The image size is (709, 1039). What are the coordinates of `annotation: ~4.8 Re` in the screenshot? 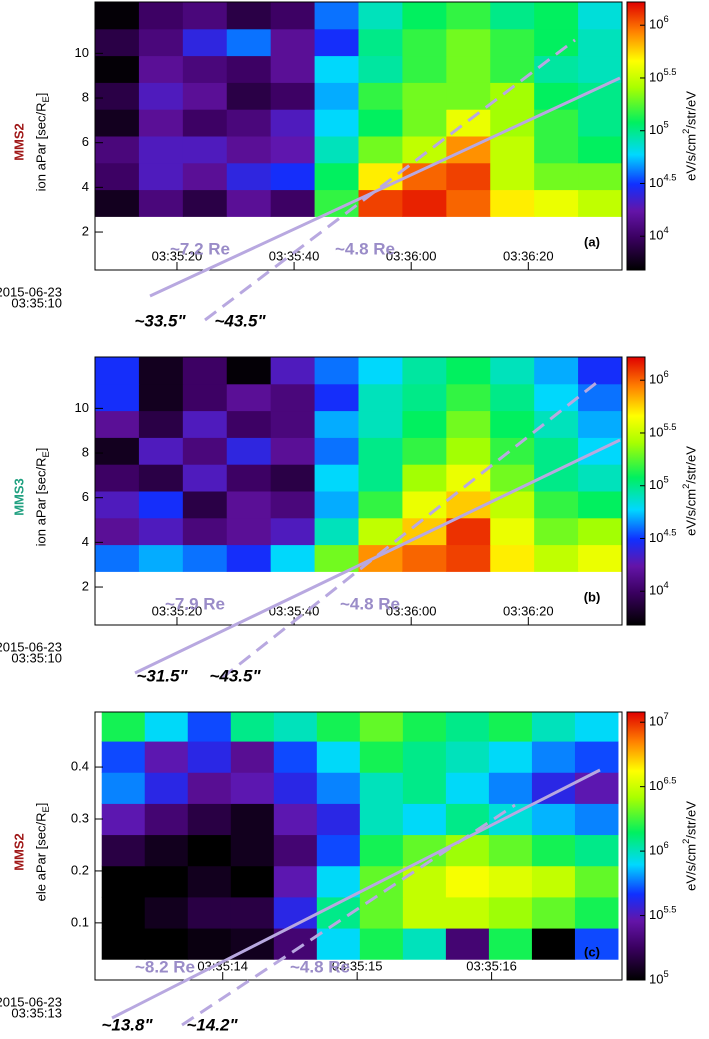 It's located at (365, 248).